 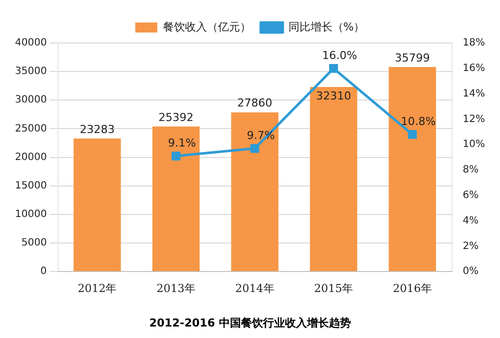 What do you see at coordinates (326, 27) in the screenshot?
I see `legend-label: 同比增长（%）` at bounding box center [326, 27].